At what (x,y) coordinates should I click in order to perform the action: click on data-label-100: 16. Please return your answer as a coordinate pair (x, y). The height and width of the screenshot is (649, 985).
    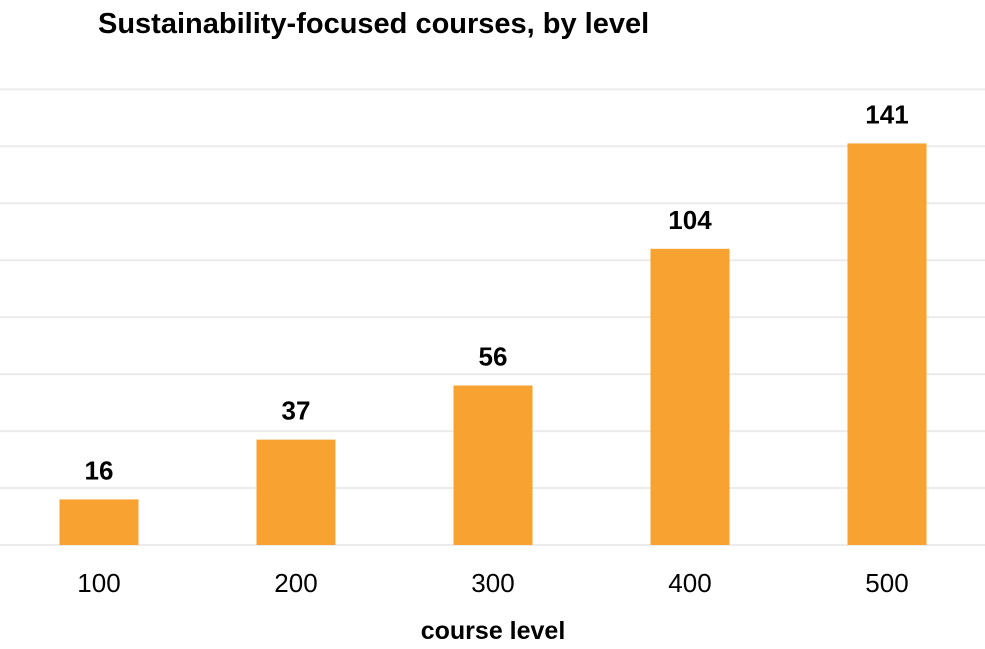
    Looking at the image, I should click on (99, 470).